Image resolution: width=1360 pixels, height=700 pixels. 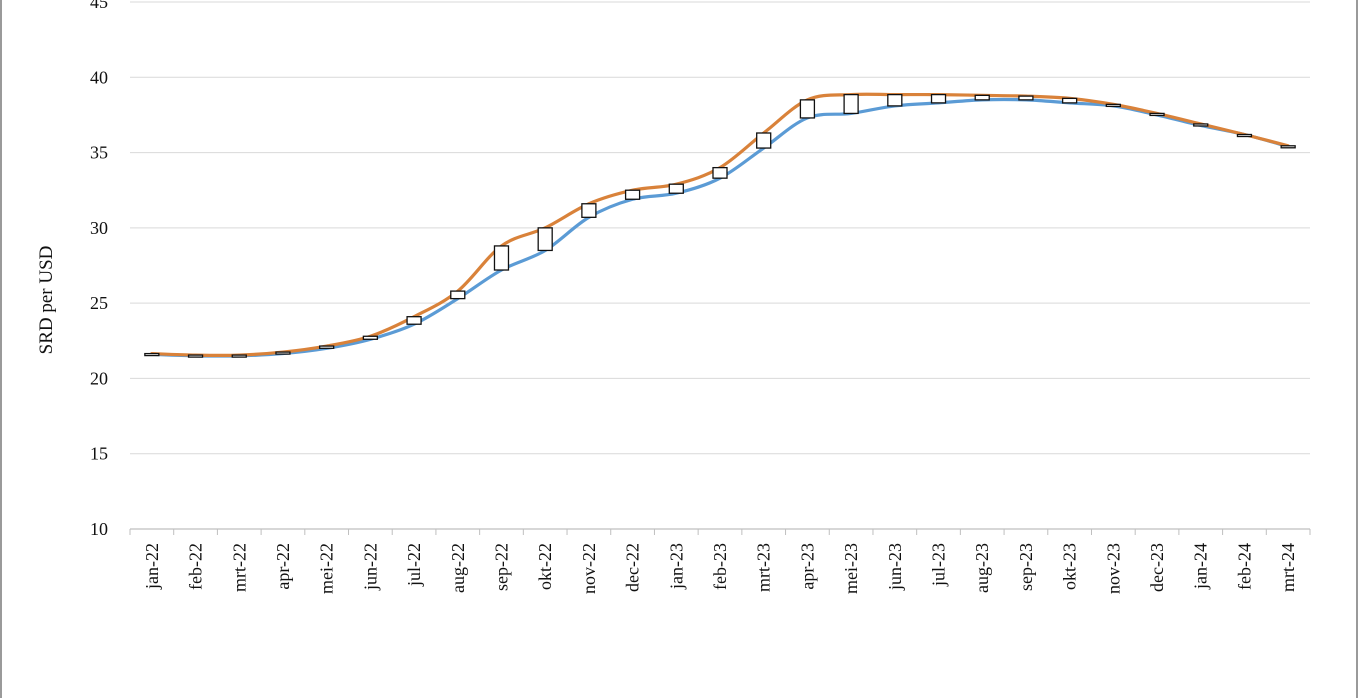 What do you see at coordinates (152, 566) in the screenshot?
I see `x-tick-label: jan-22` at bounding box center [152, 566].